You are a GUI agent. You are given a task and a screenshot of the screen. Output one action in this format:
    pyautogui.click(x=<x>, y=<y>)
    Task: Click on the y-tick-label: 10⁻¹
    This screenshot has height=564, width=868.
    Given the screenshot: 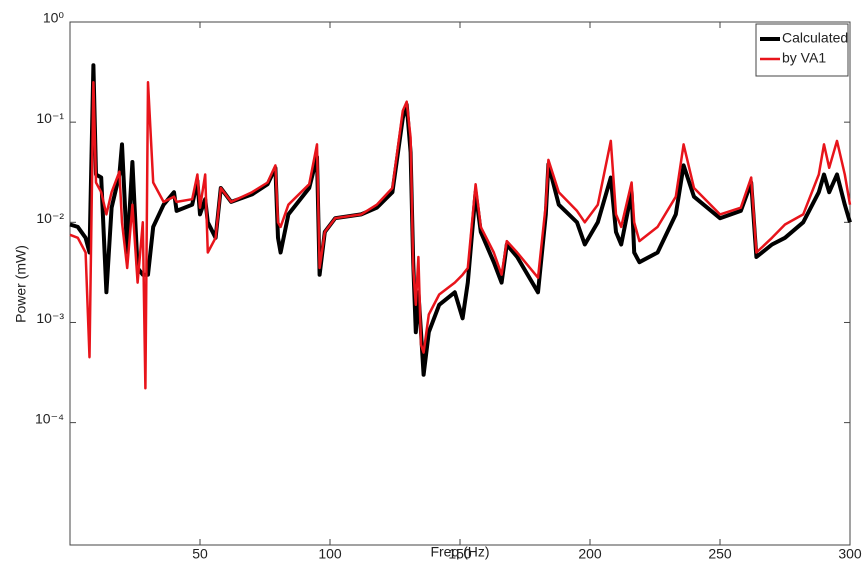 What is the action you would take?
    pyautogui.click(x=50, y=118)
    